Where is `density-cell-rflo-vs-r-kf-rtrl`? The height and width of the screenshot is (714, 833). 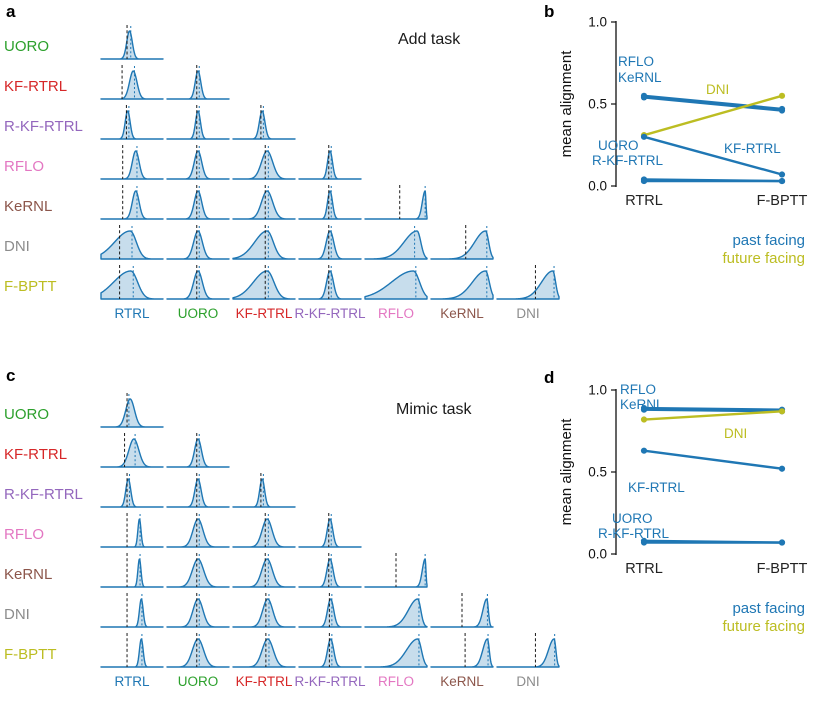
density-cell-rflo-vs-r-kf-rtrl is located at coordinates (330, 162).